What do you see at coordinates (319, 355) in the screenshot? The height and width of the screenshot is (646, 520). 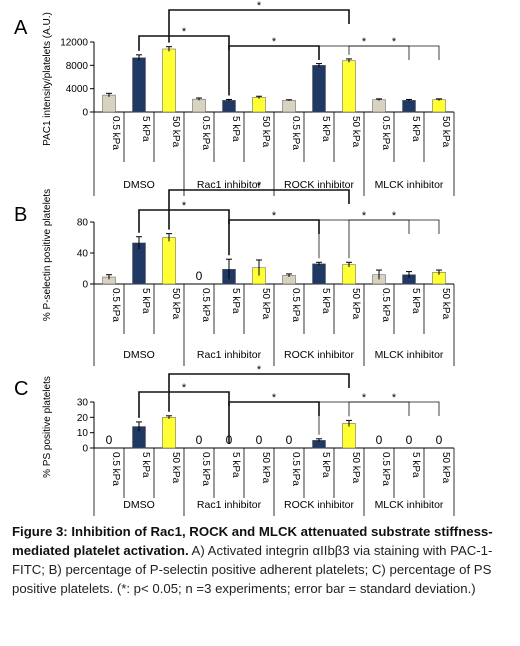 I see `panel-b-group-label: ROCK inhibitor` at bounding box center [319, 355].